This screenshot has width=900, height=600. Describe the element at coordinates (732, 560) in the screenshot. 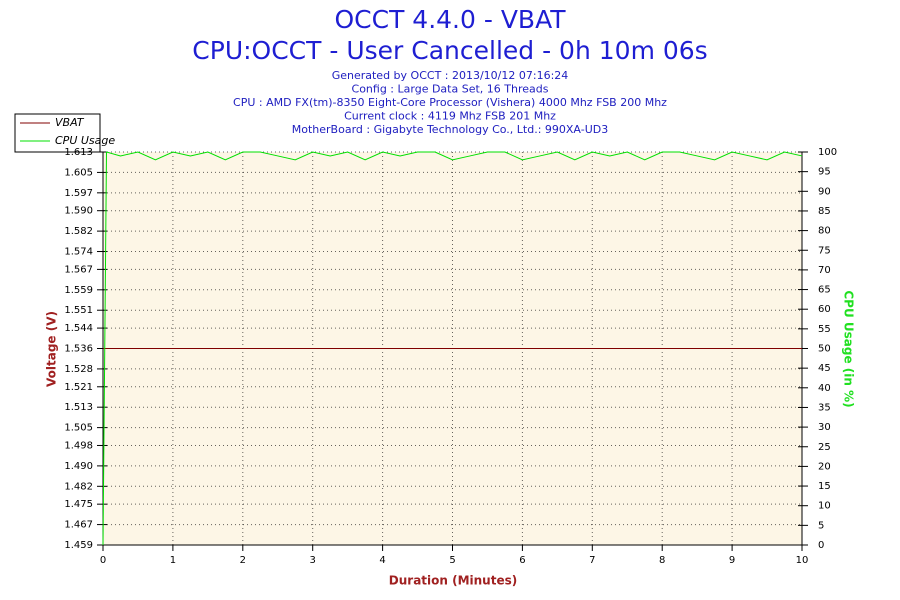

I see `x-tick-label: 9` at that location.